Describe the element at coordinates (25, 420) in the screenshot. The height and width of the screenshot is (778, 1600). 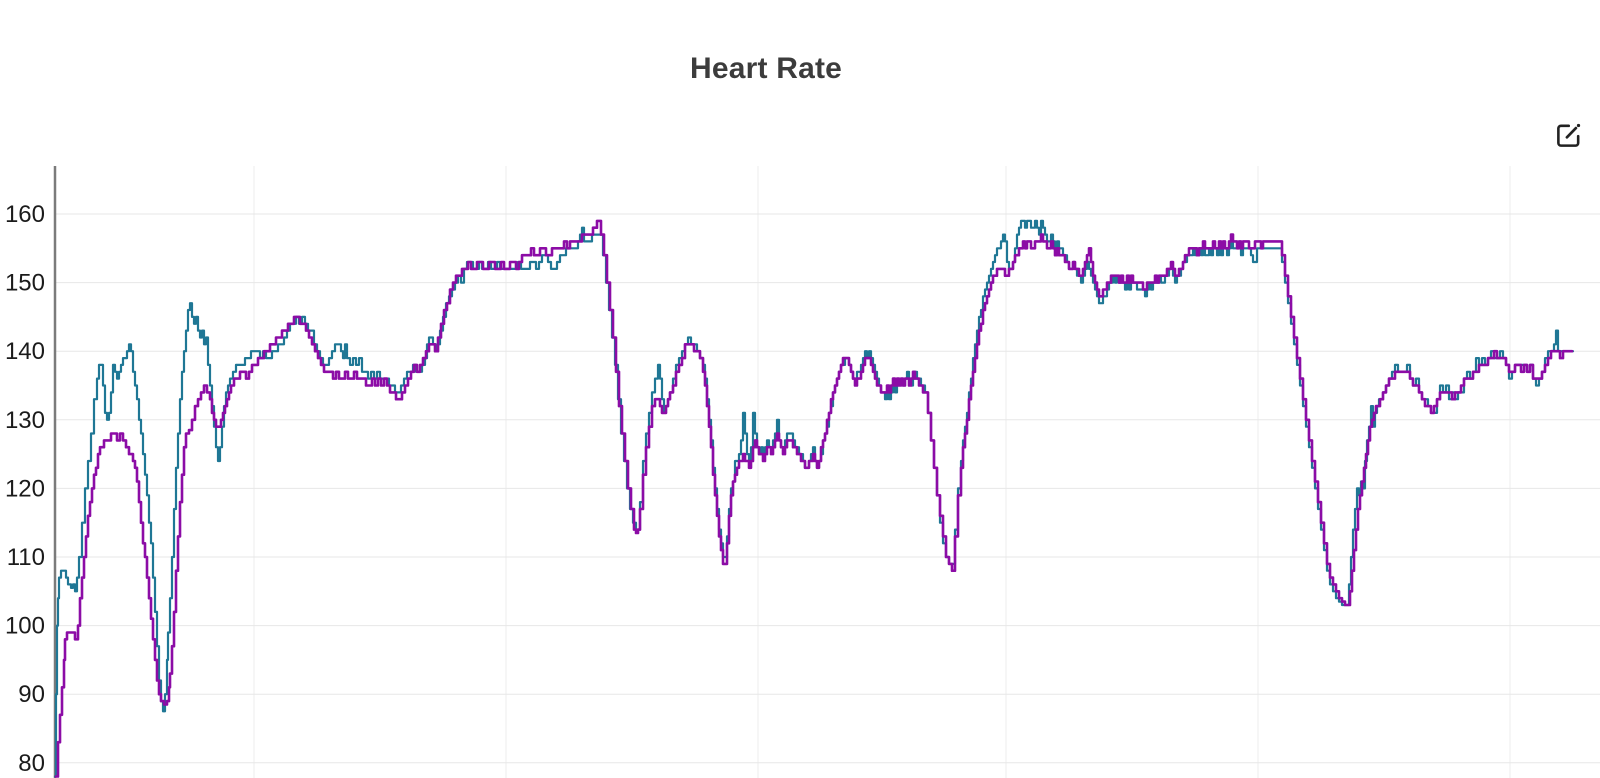
I see `y-axis-tick-label: 130` at that location.